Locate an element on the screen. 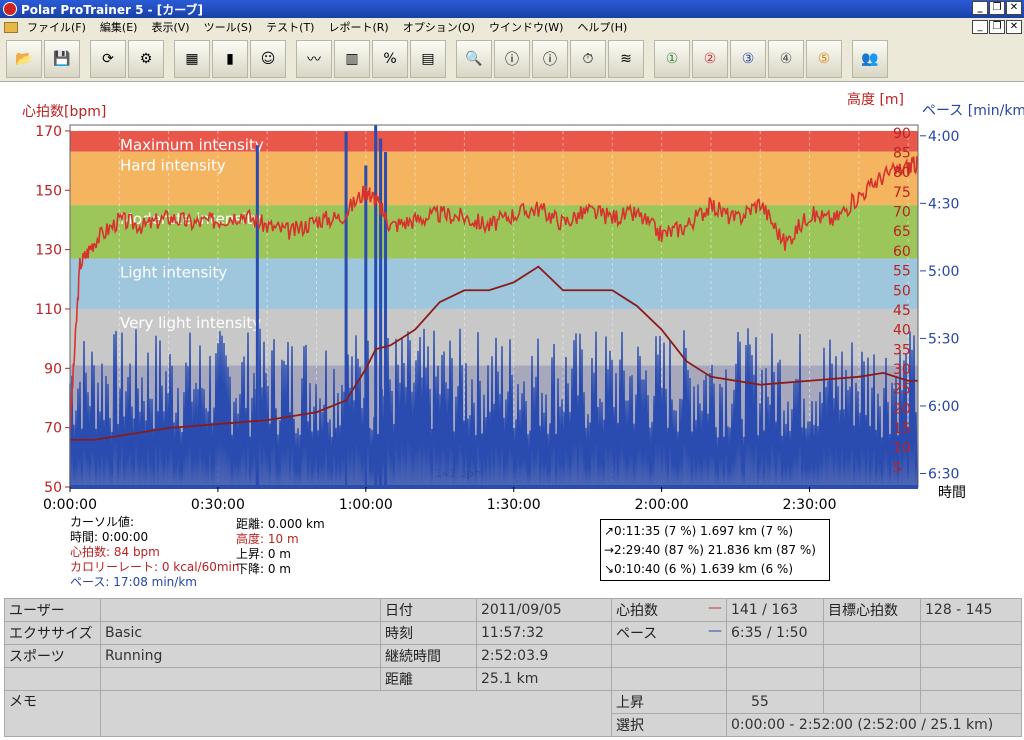  pace-tick-label: 4:30 is located at coordinates (943, 204).